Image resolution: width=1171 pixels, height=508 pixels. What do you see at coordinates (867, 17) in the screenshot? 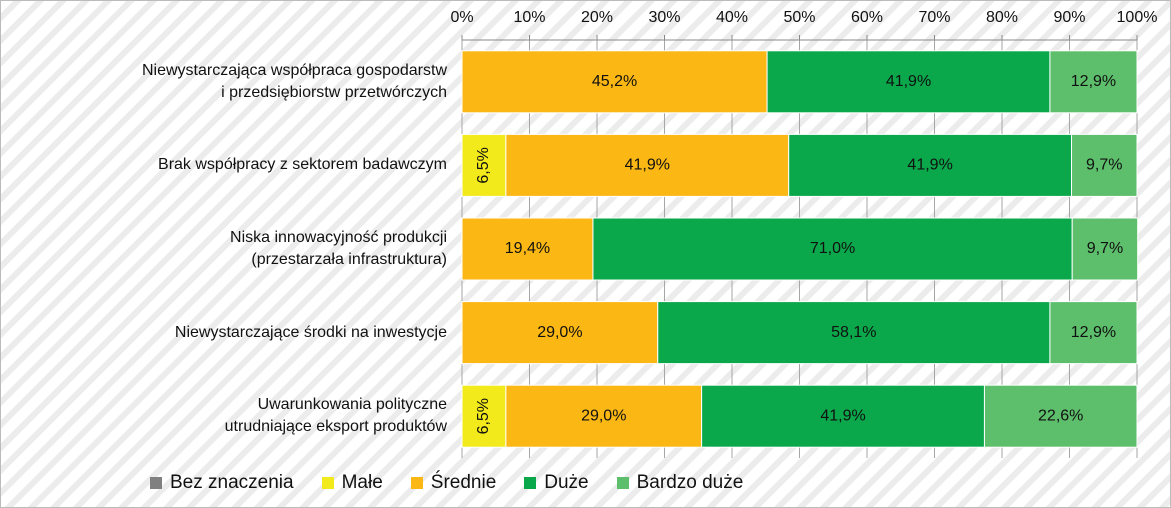
I see `x-tick-label: 60%` at bounding box center [867, 17].